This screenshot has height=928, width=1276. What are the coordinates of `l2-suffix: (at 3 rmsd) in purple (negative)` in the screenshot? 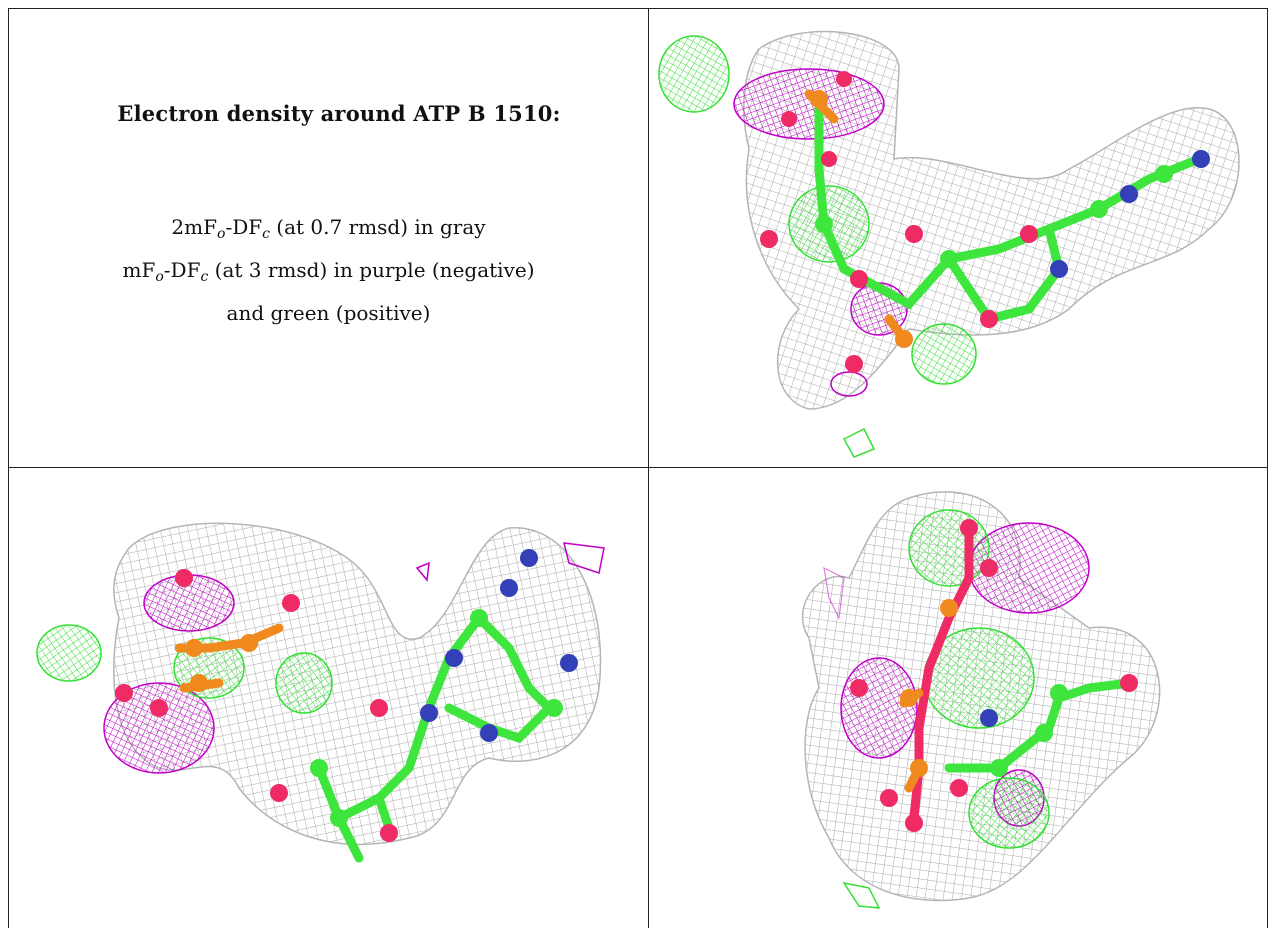 It's located at (371, 270).